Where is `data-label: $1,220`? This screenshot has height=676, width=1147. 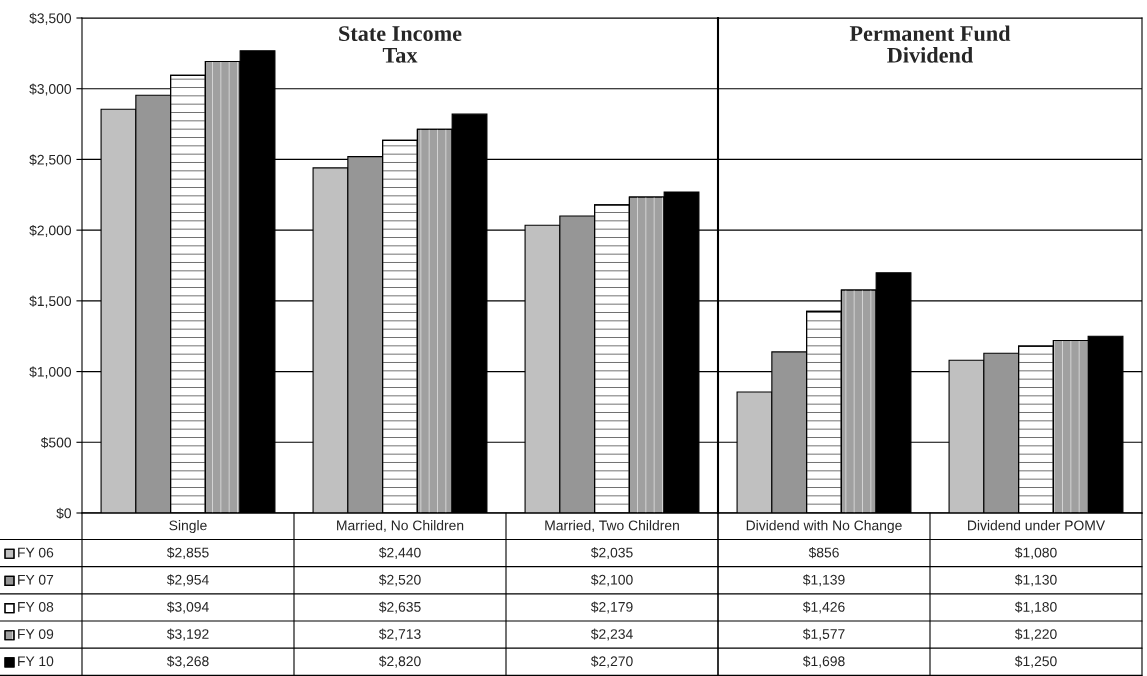
data-label: $1,220 is located at coordinates (1035, 634).